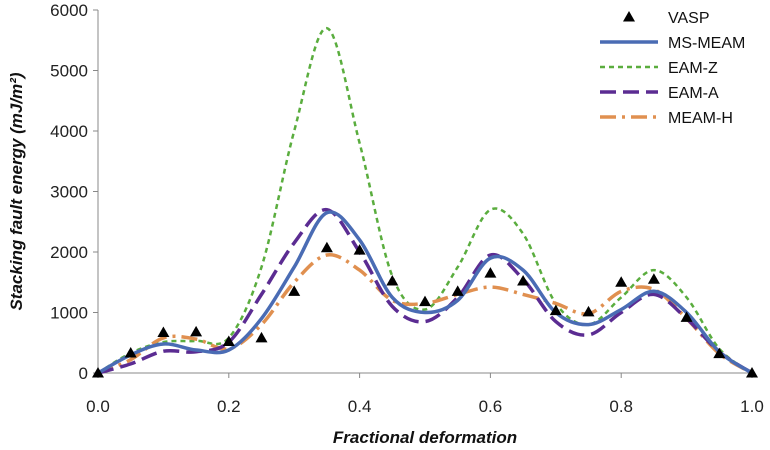 Image resolution: width=770 pixels, height=450 pixels. Describe the element at coordinates (229, 406) in the screenshot. I see `x-tick-label: 0.2` at that location.